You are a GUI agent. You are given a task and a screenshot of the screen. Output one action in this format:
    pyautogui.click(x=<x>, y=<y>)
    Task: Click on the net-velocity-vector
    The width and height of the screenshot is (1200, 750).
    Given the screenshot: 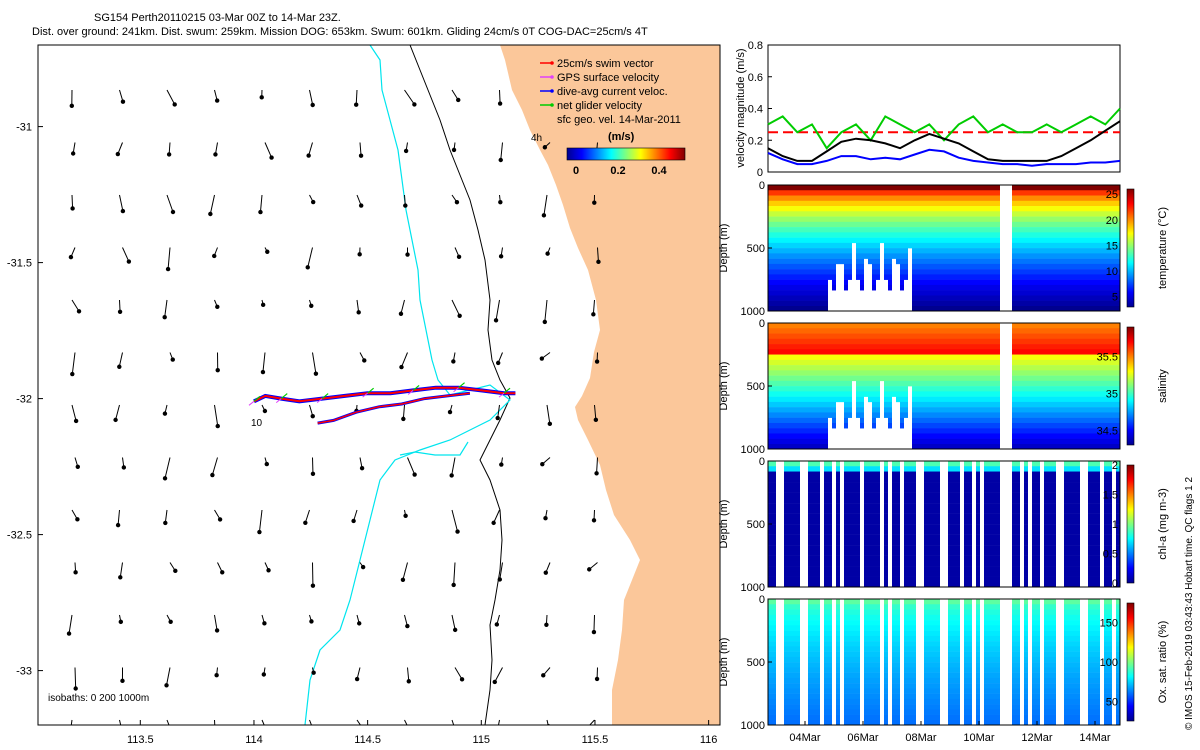 What is the action you would take?
    pyautogui.click(x=507, y=390)
    